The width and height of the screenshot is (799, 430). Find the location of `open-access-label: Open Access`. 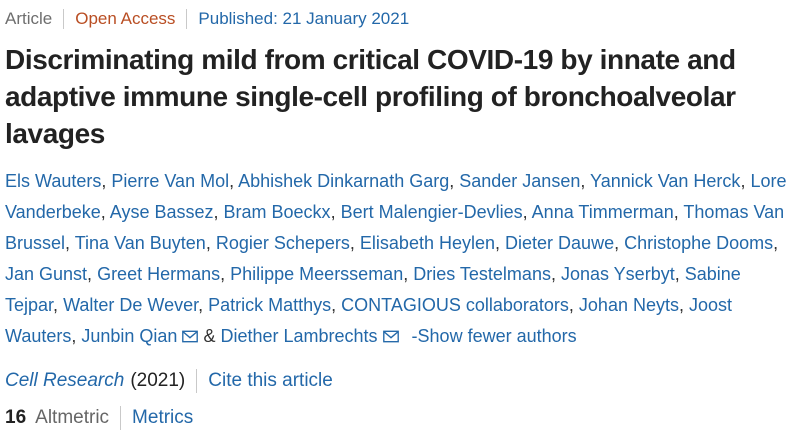

open-access-label: Open Access is located at coordinates (125, 18).